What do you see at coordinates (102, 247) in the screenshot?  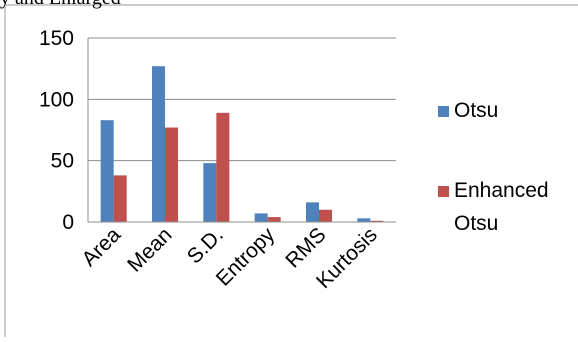 I see `x-tick-label: Area` at bounding box center [102, 247].